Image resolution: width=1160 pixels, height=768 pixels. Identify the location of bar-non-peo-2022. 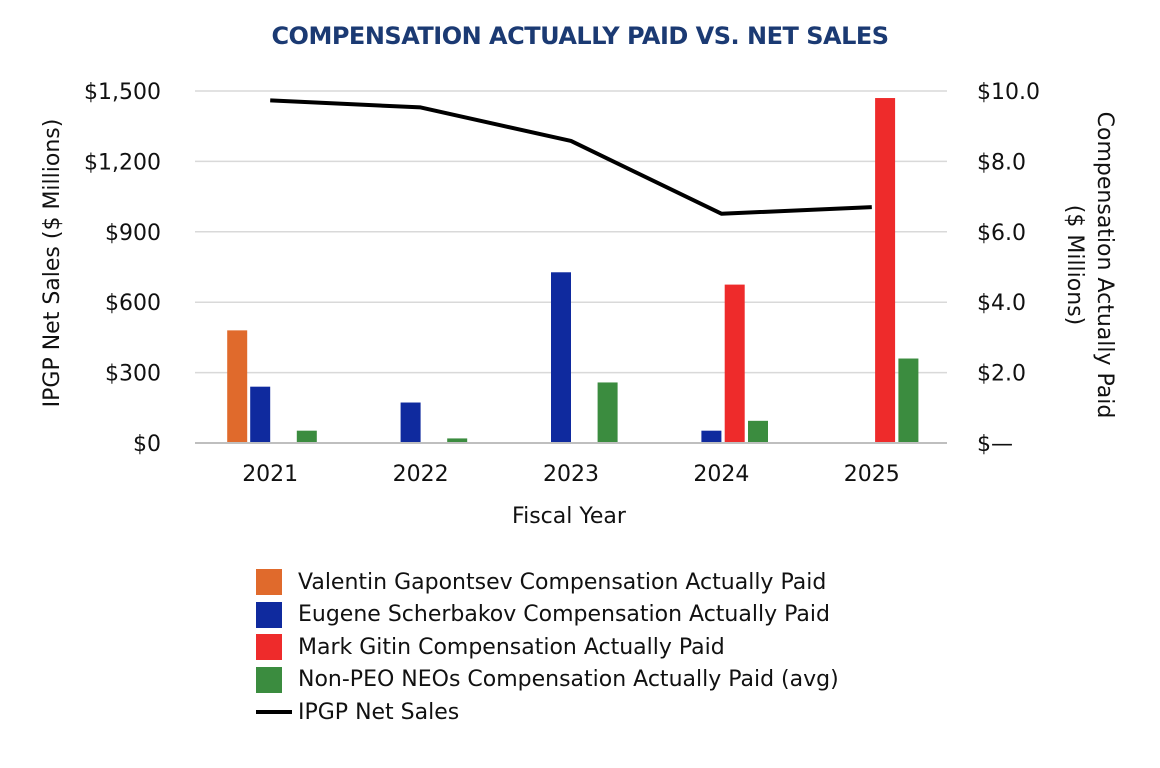
(457, 440).